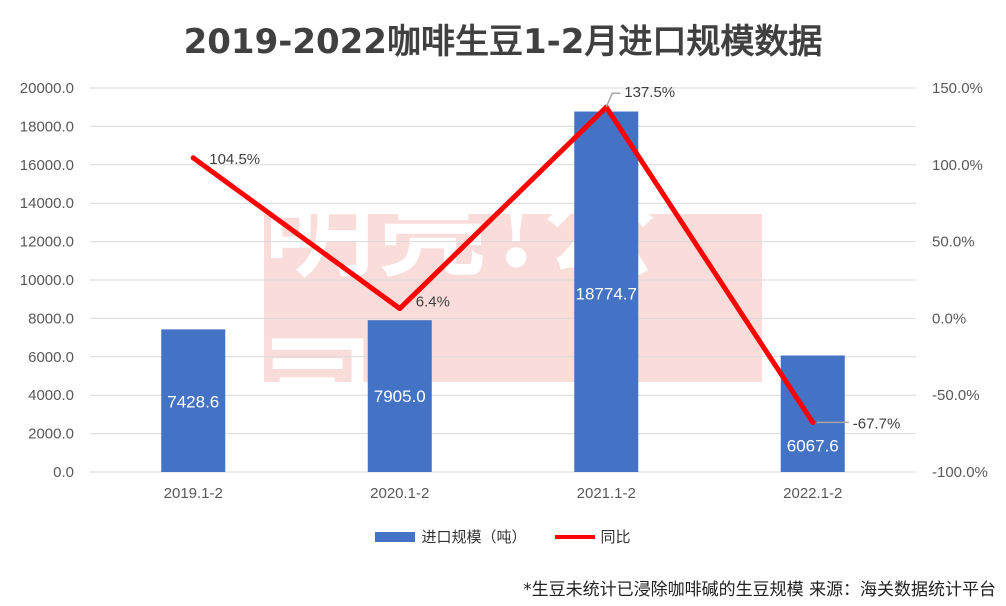 This screenshot has width=1006, height=606. Describe the element at coordinates (574, 536) in the screenshot. I see `legend-line-swatch` at that location.